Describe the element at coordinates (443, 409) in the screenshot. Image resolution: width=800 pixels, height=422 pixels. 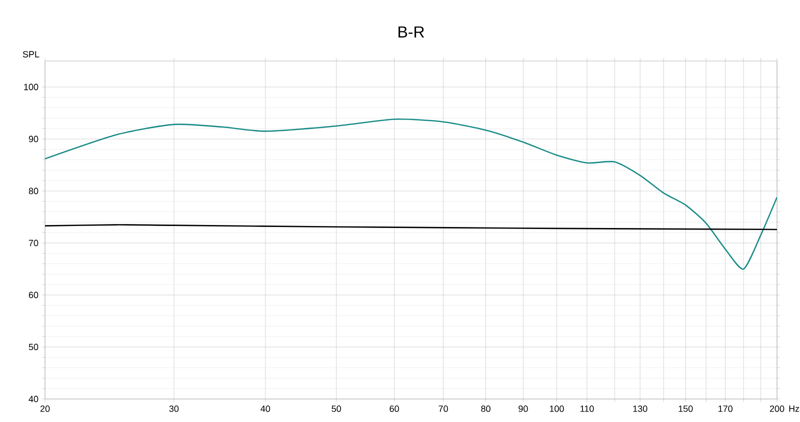
I see `x-tick-label: 70` at that location.